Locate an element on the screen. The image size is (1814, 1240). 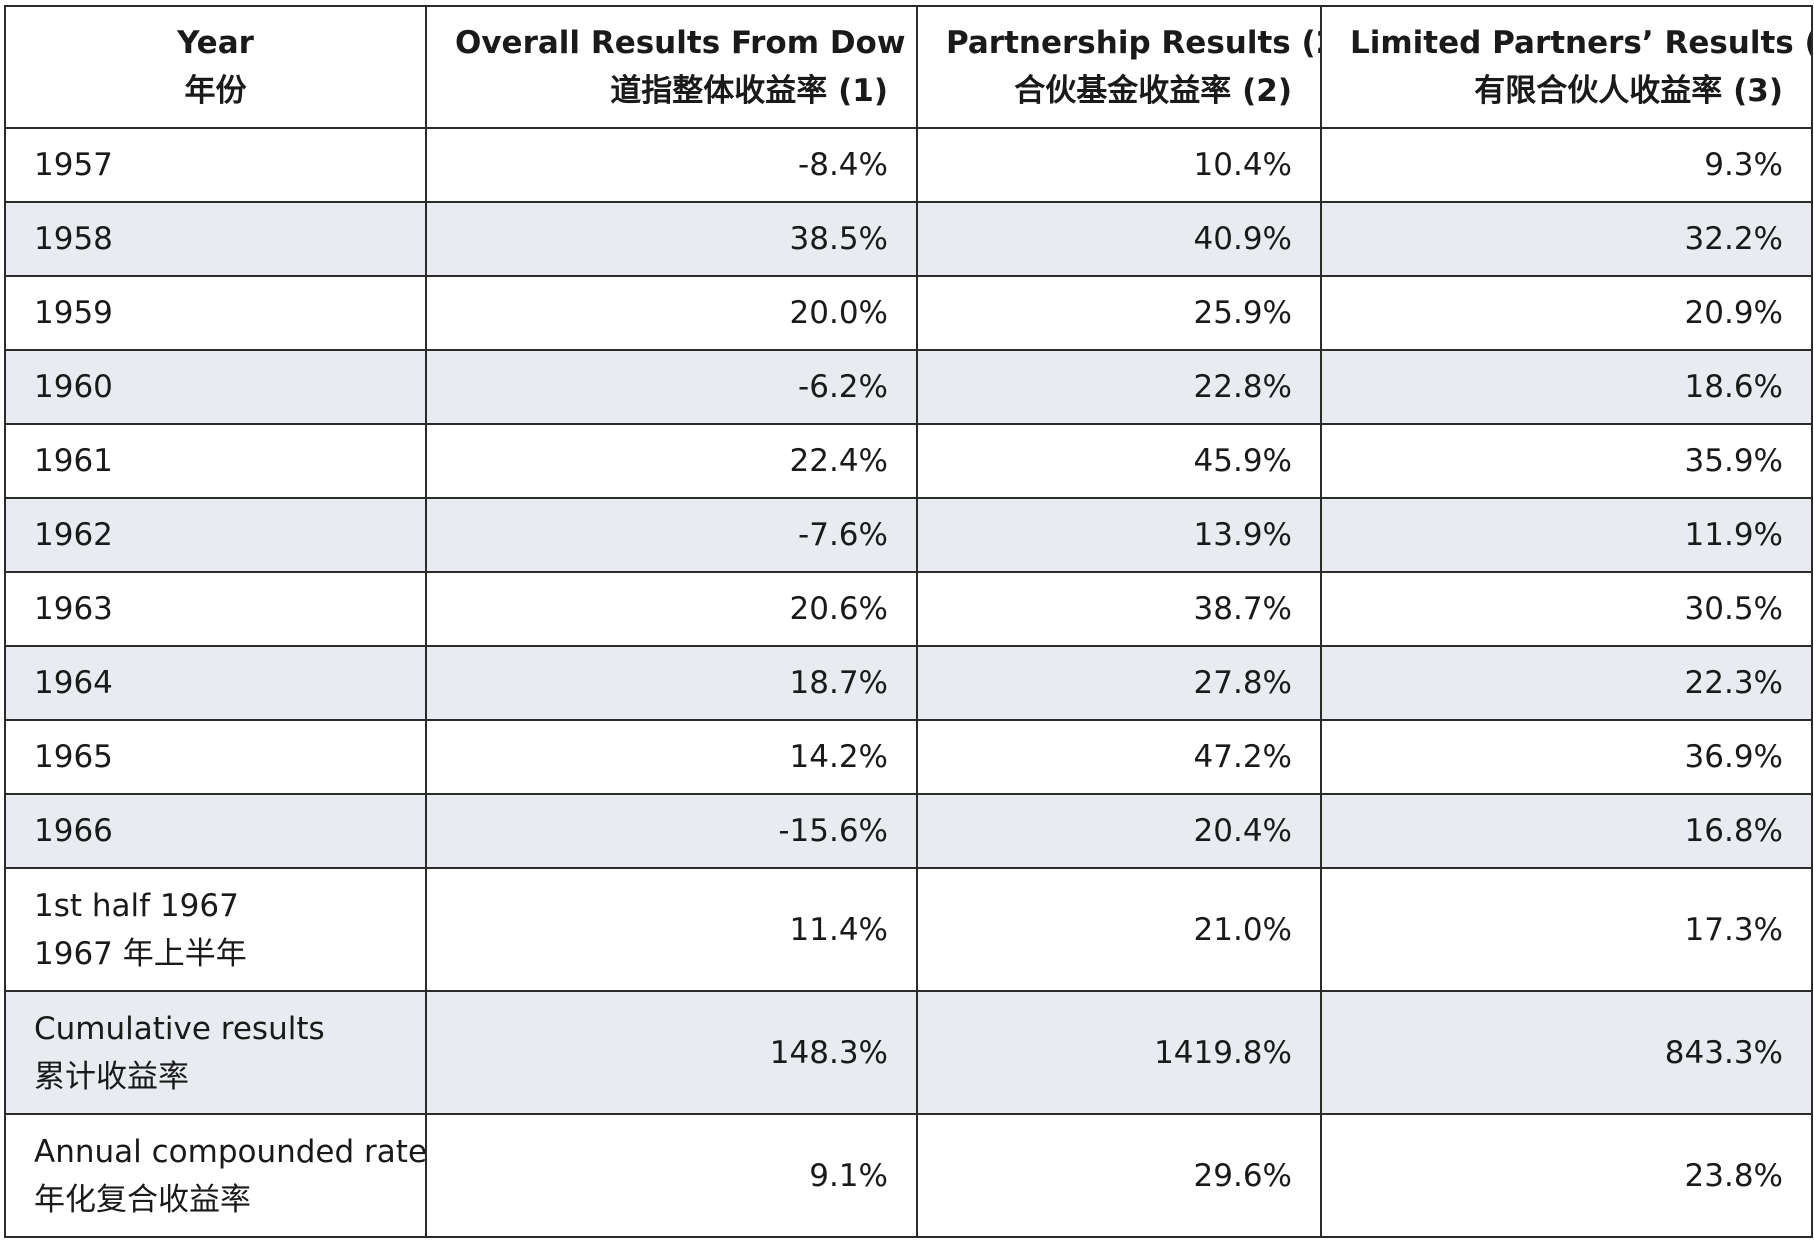
dow-cell: 22.4% is located at coordinates (671, 461).